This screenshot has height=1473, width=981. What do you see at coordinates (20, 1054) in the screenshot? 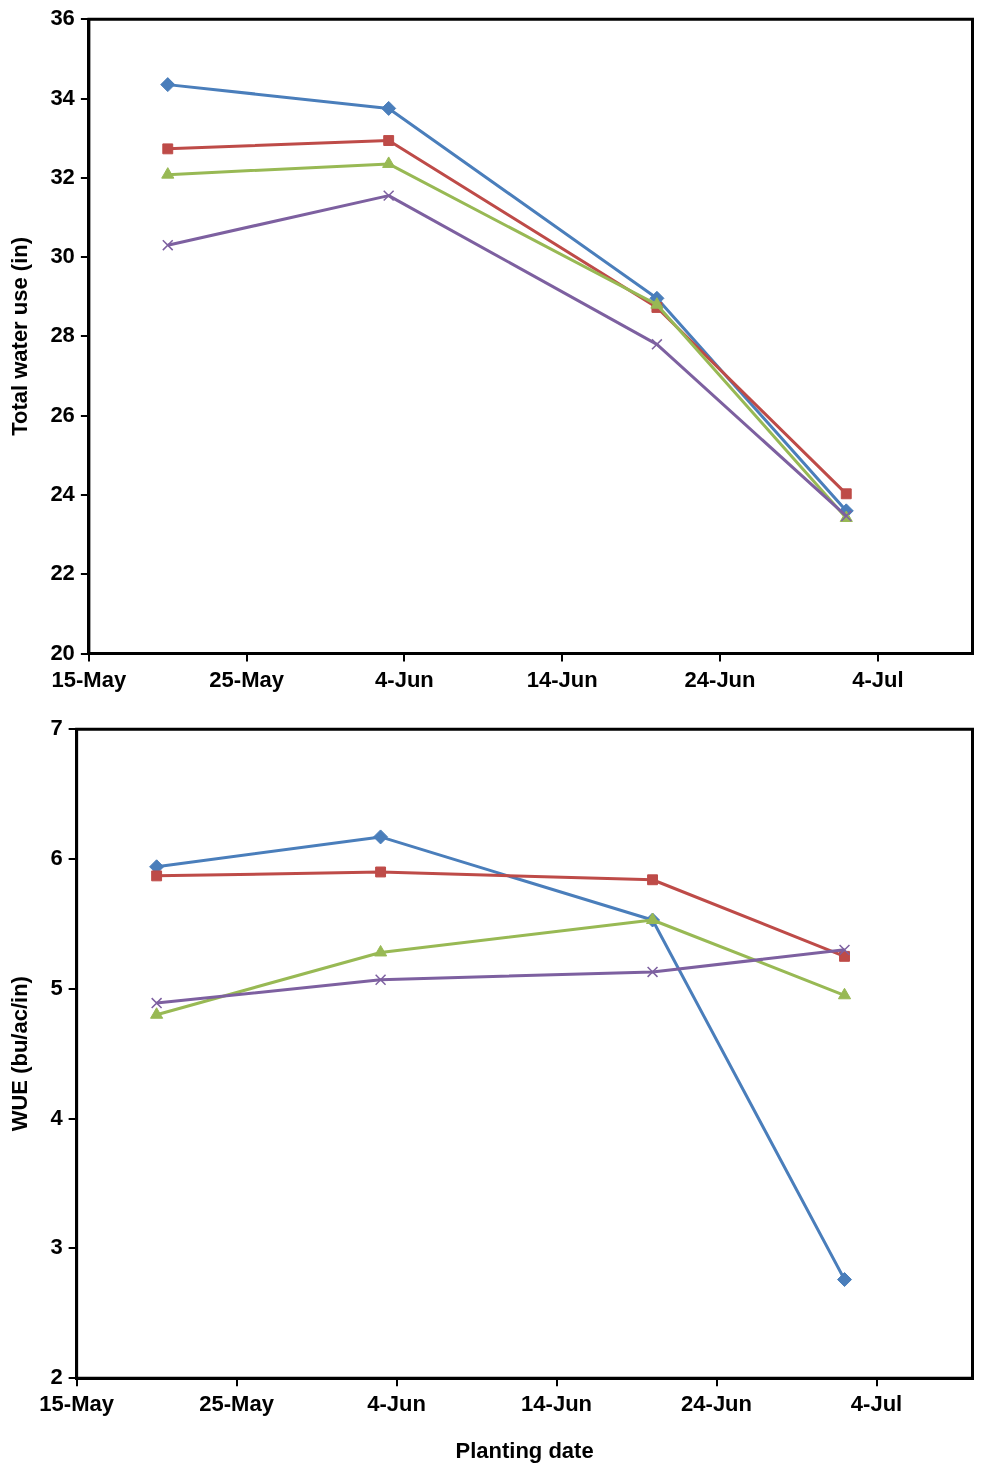
I see `y-axis-title: WUE (bu/ac/in)` at bounding box center [20, 1054].